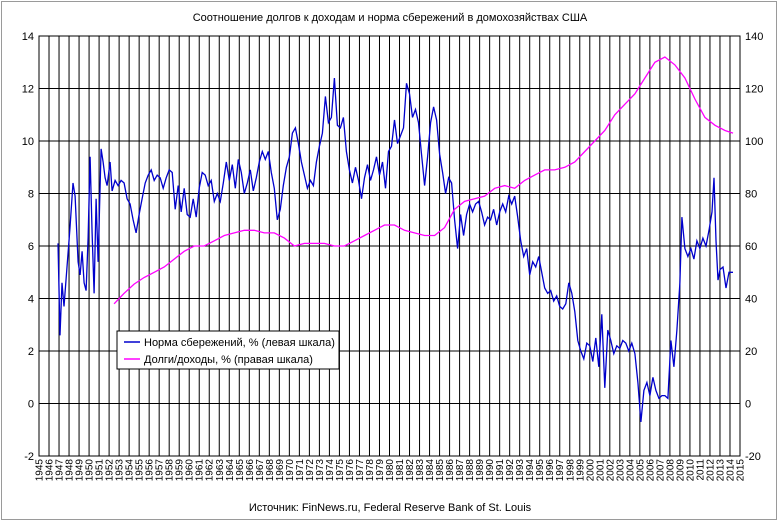 The image size is (780, 523). What do you see at coordinates (300, 470) in the screenshot?
I see `x-tick-label: 1971` at bounding box center [300, 470].